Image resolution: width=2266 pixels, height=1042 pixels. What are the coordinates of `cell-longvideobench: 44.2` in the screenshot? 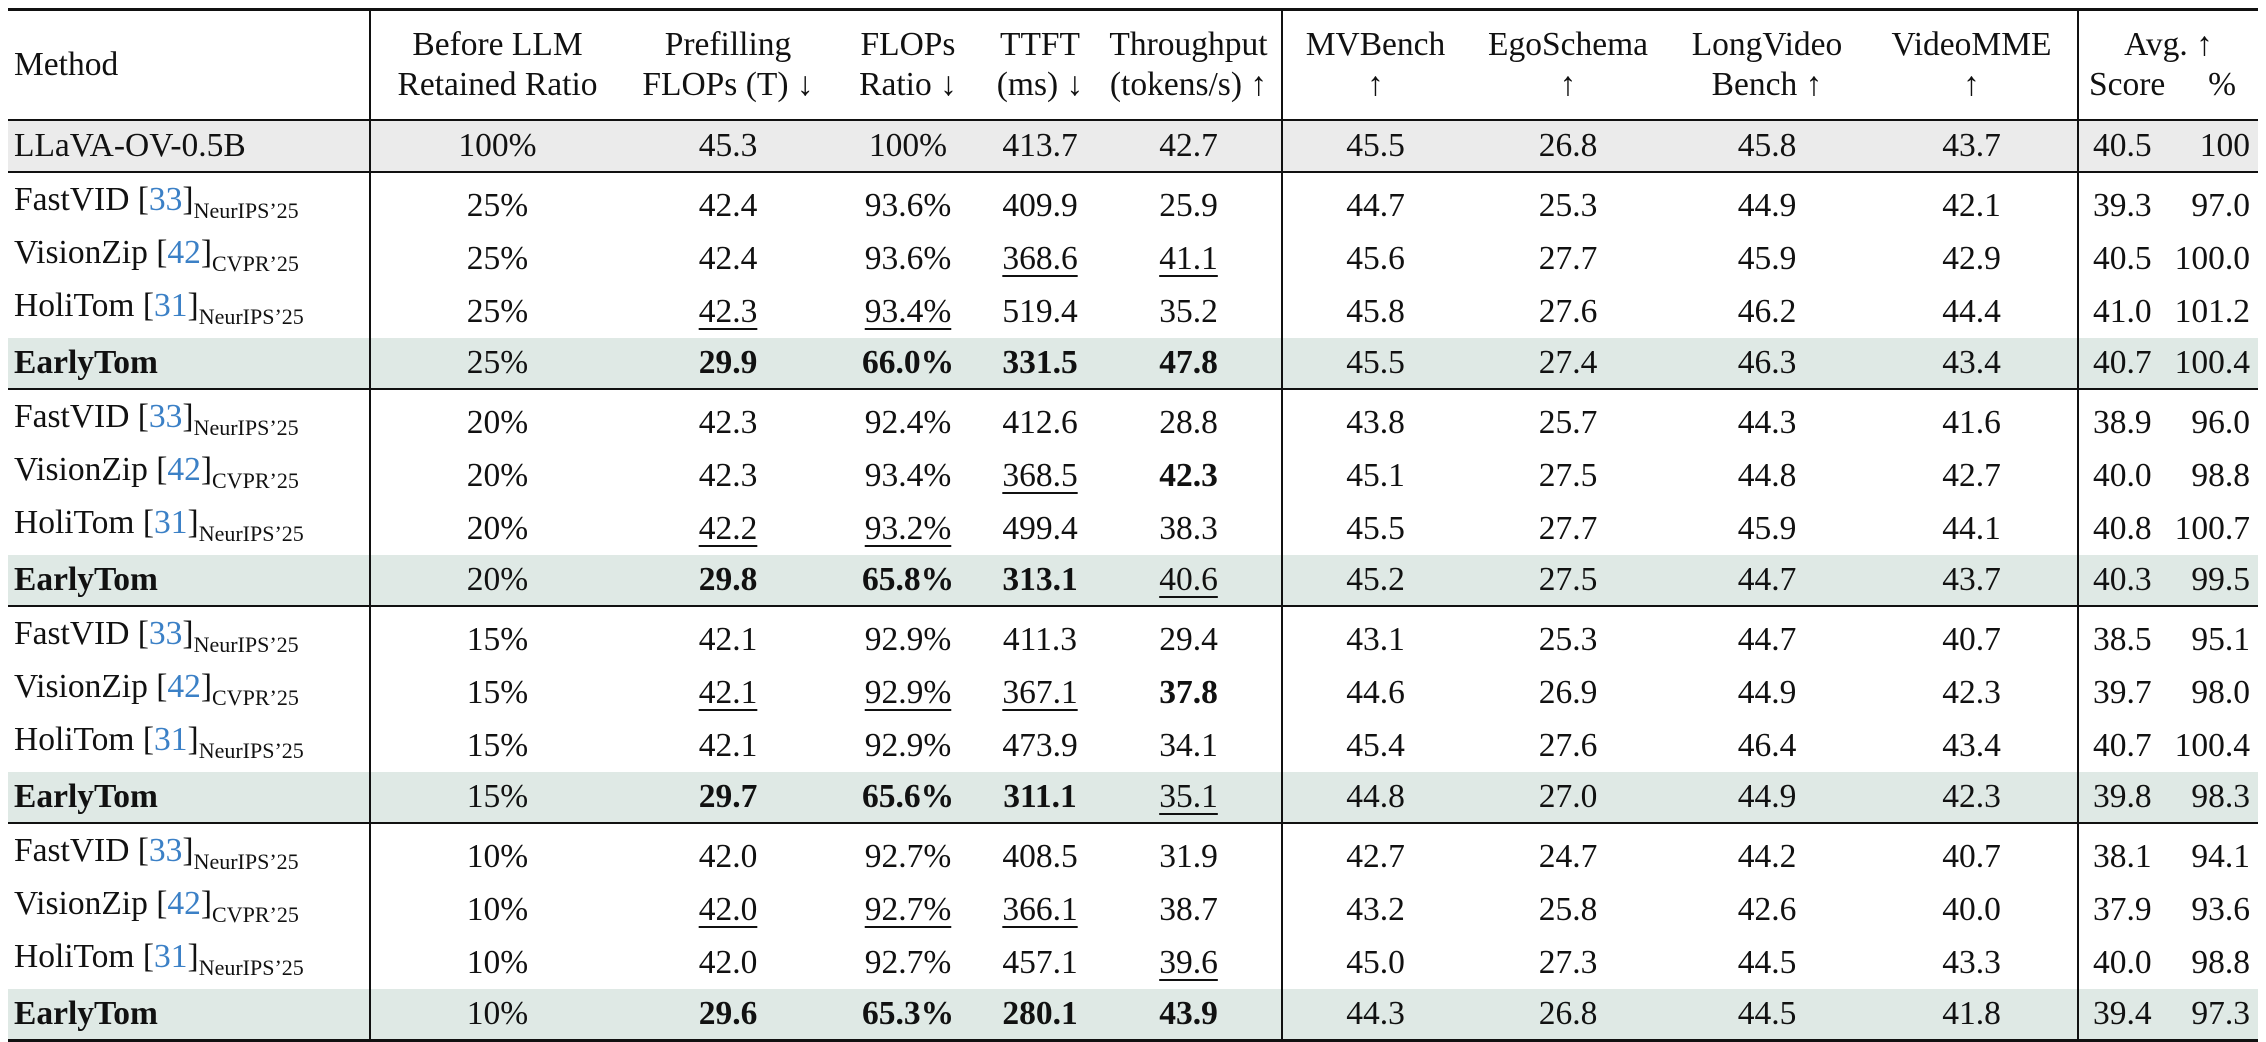 It's located at (1767, 856).